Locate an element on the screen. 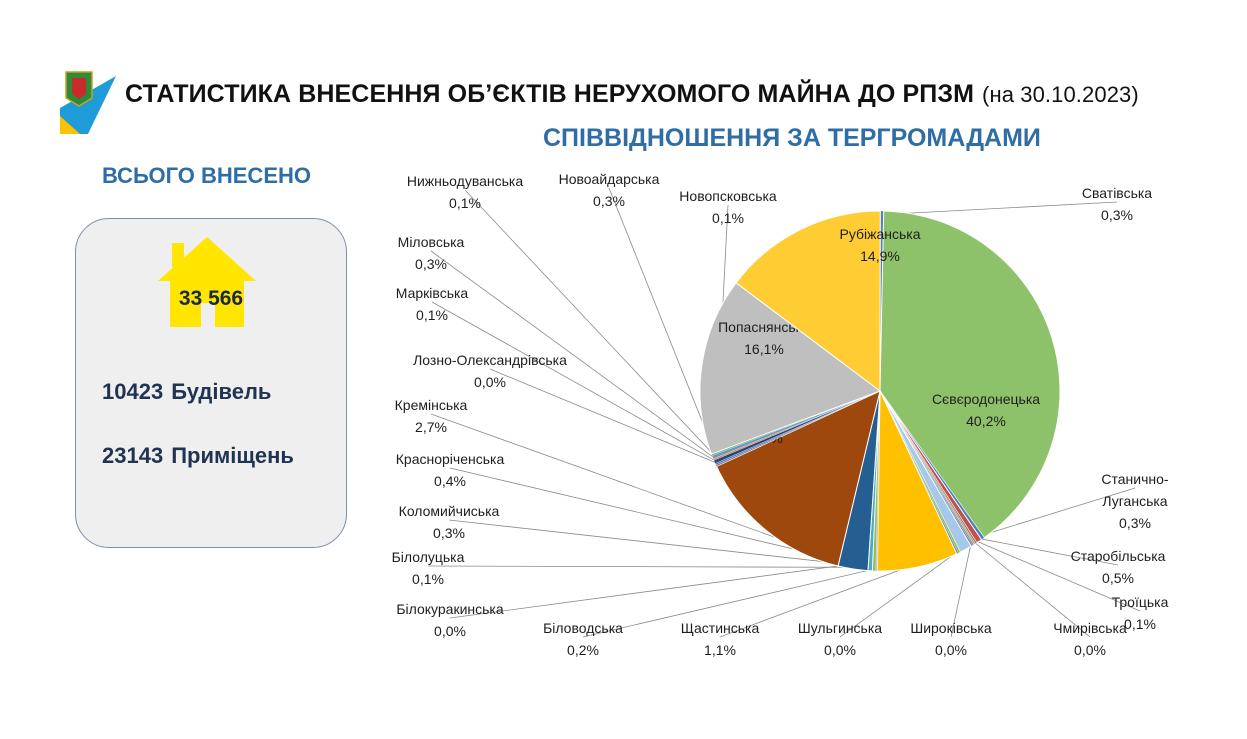 The image size is (1247, 739). slice-label: Кремінська 2,7% is located at coordinates (431, 416).